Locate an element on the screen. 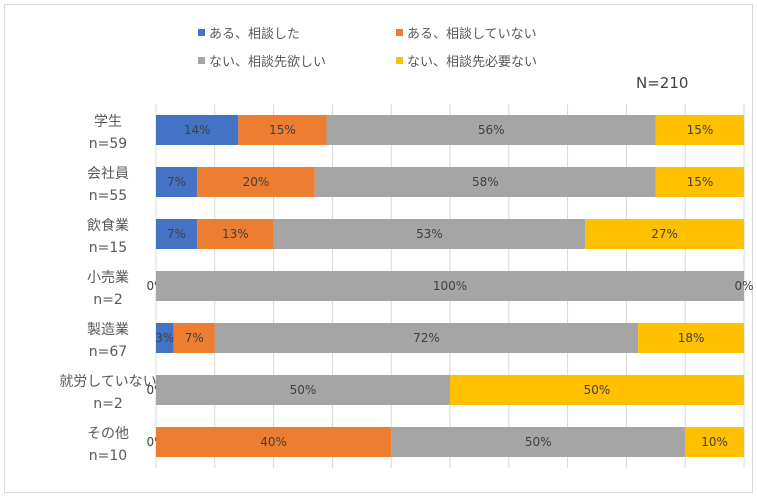  data-label: 58% is located at coordinates (485, 182).